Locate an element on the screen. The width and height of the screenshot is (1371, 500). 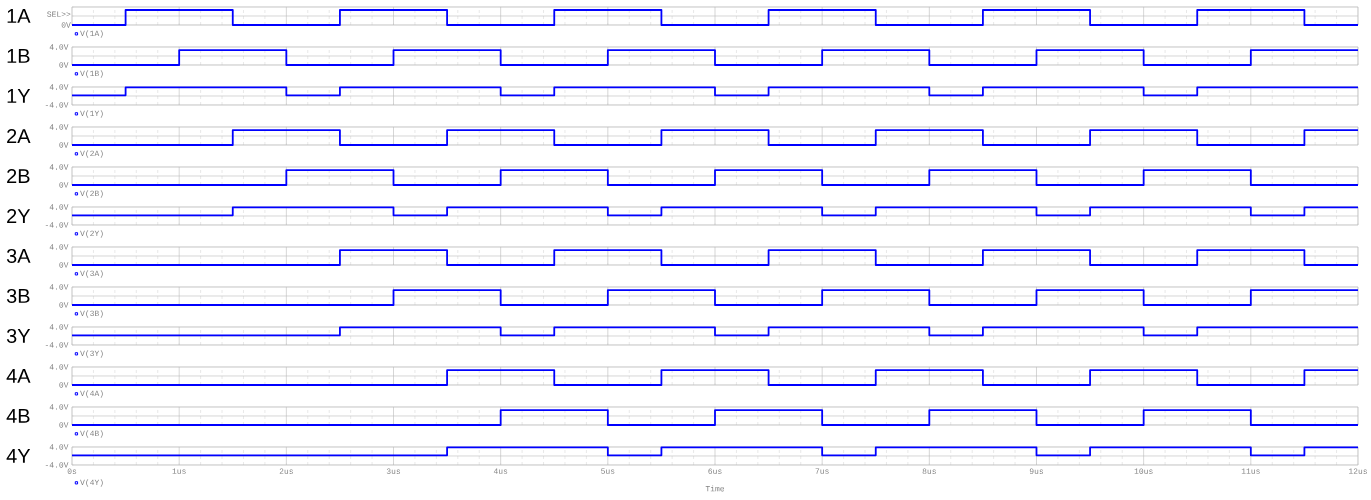
legend-label: V(3Y) is located at coordinates (91, 354).